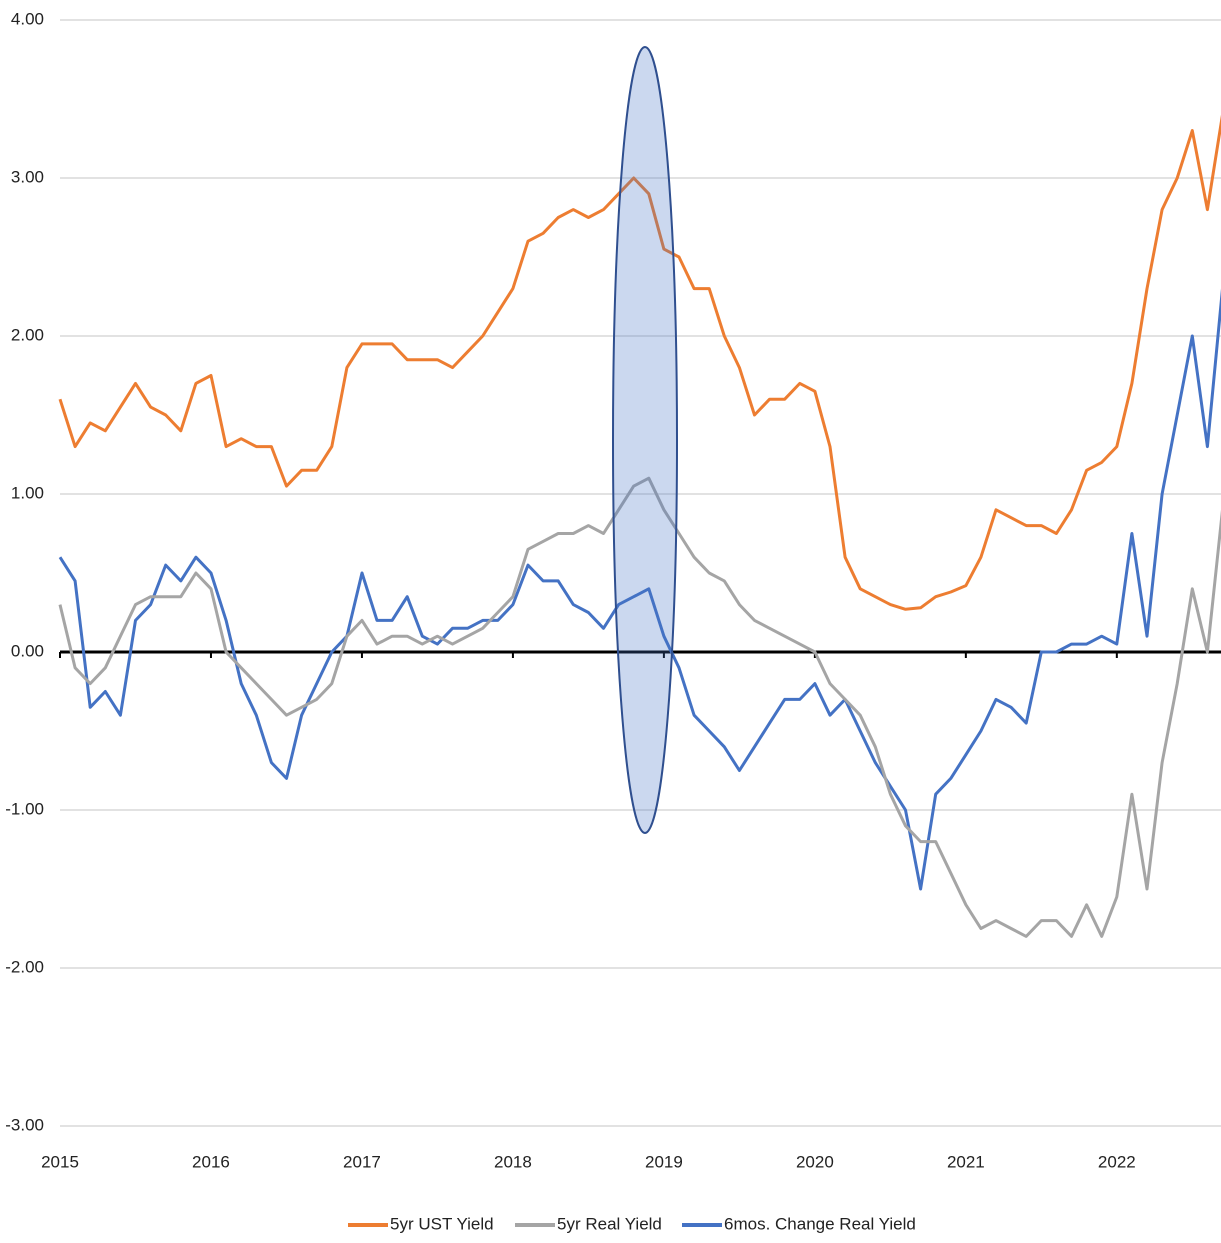 This screenshot has width=1221, height=1243. Describe the element at coordinates (24, 1124) in the screenshot. I see `y-tick-label: -3.00` at that location.